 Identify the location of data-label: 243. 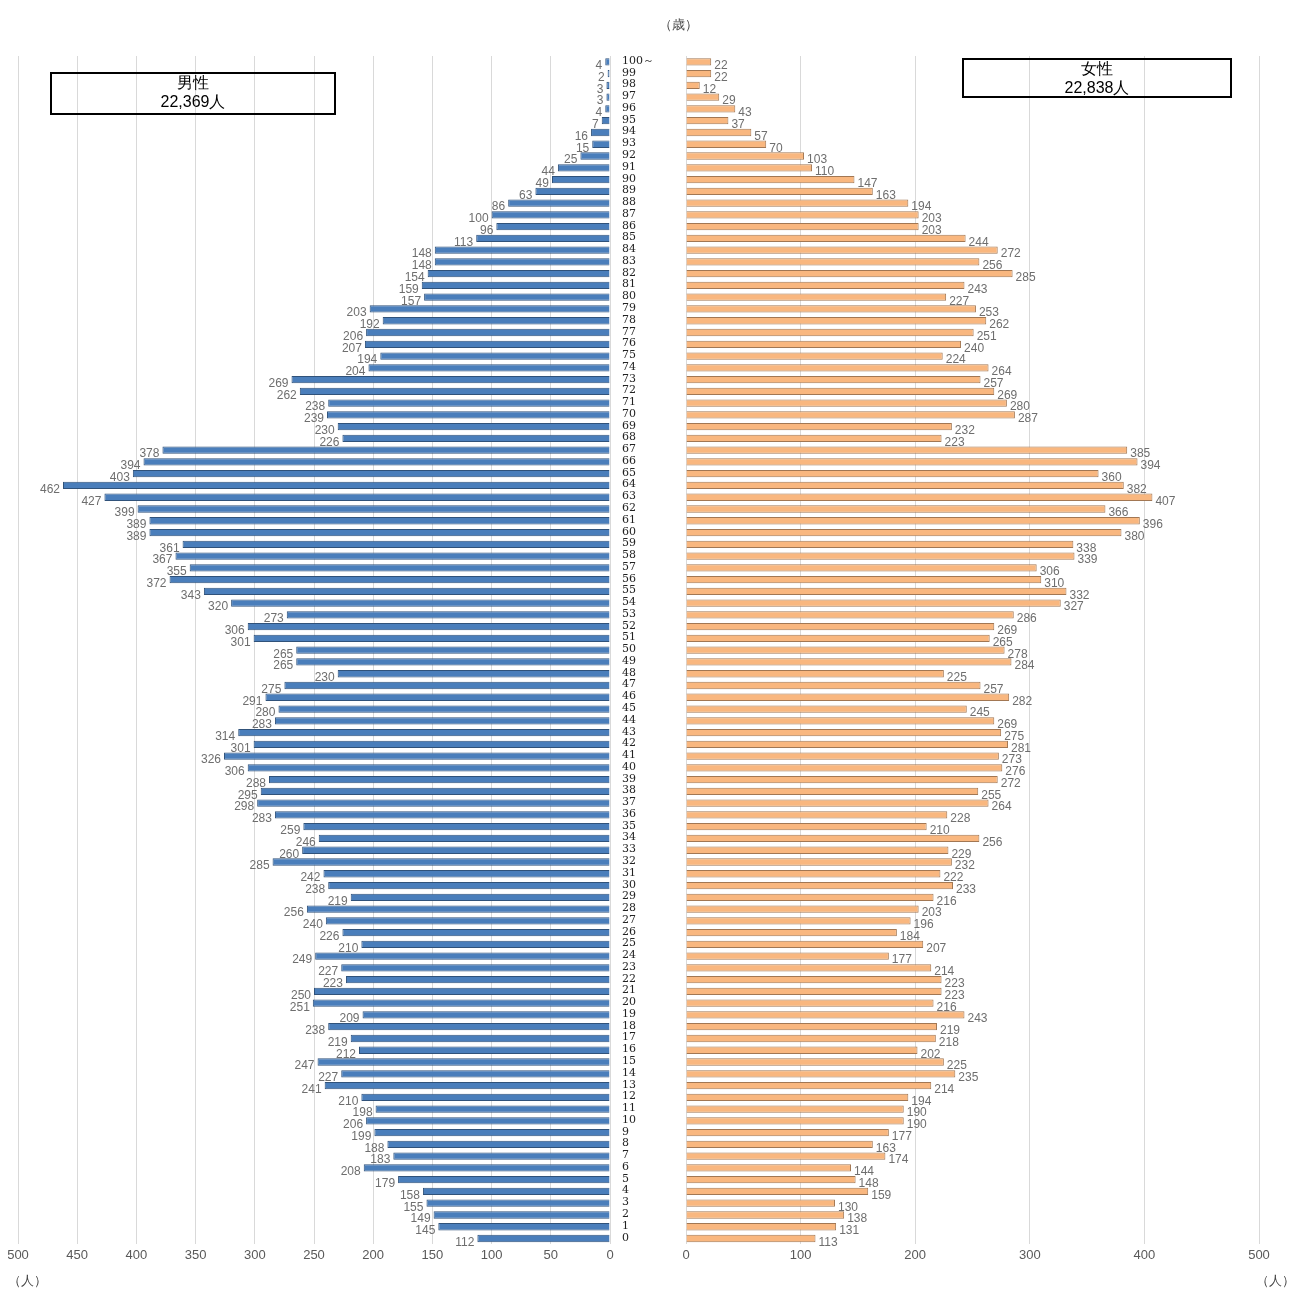
(977, 288).